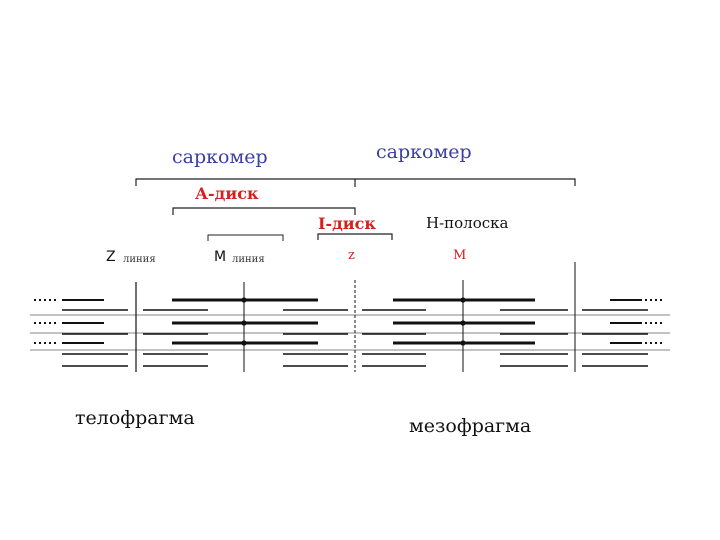  I want to click on mesophragm-label: мезофрагма, so click(470, 426).